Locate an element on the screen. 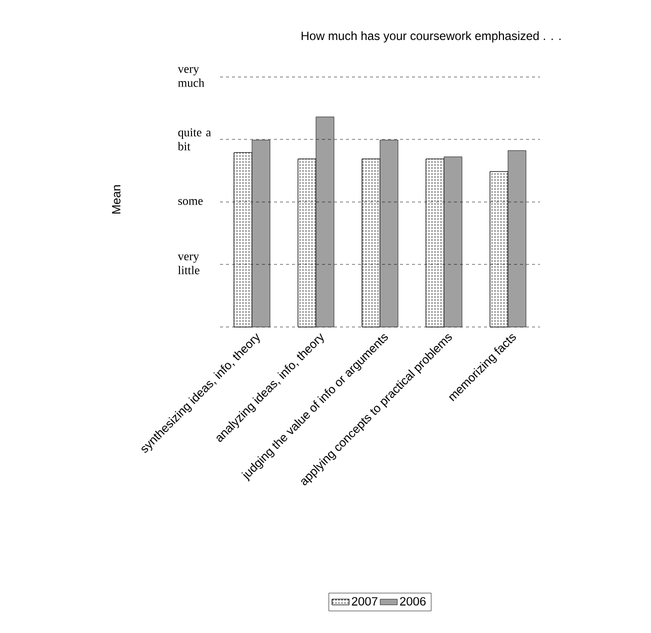 The image size is (651, 633). ref-line-label: very little is located at coordinates (189, 264).